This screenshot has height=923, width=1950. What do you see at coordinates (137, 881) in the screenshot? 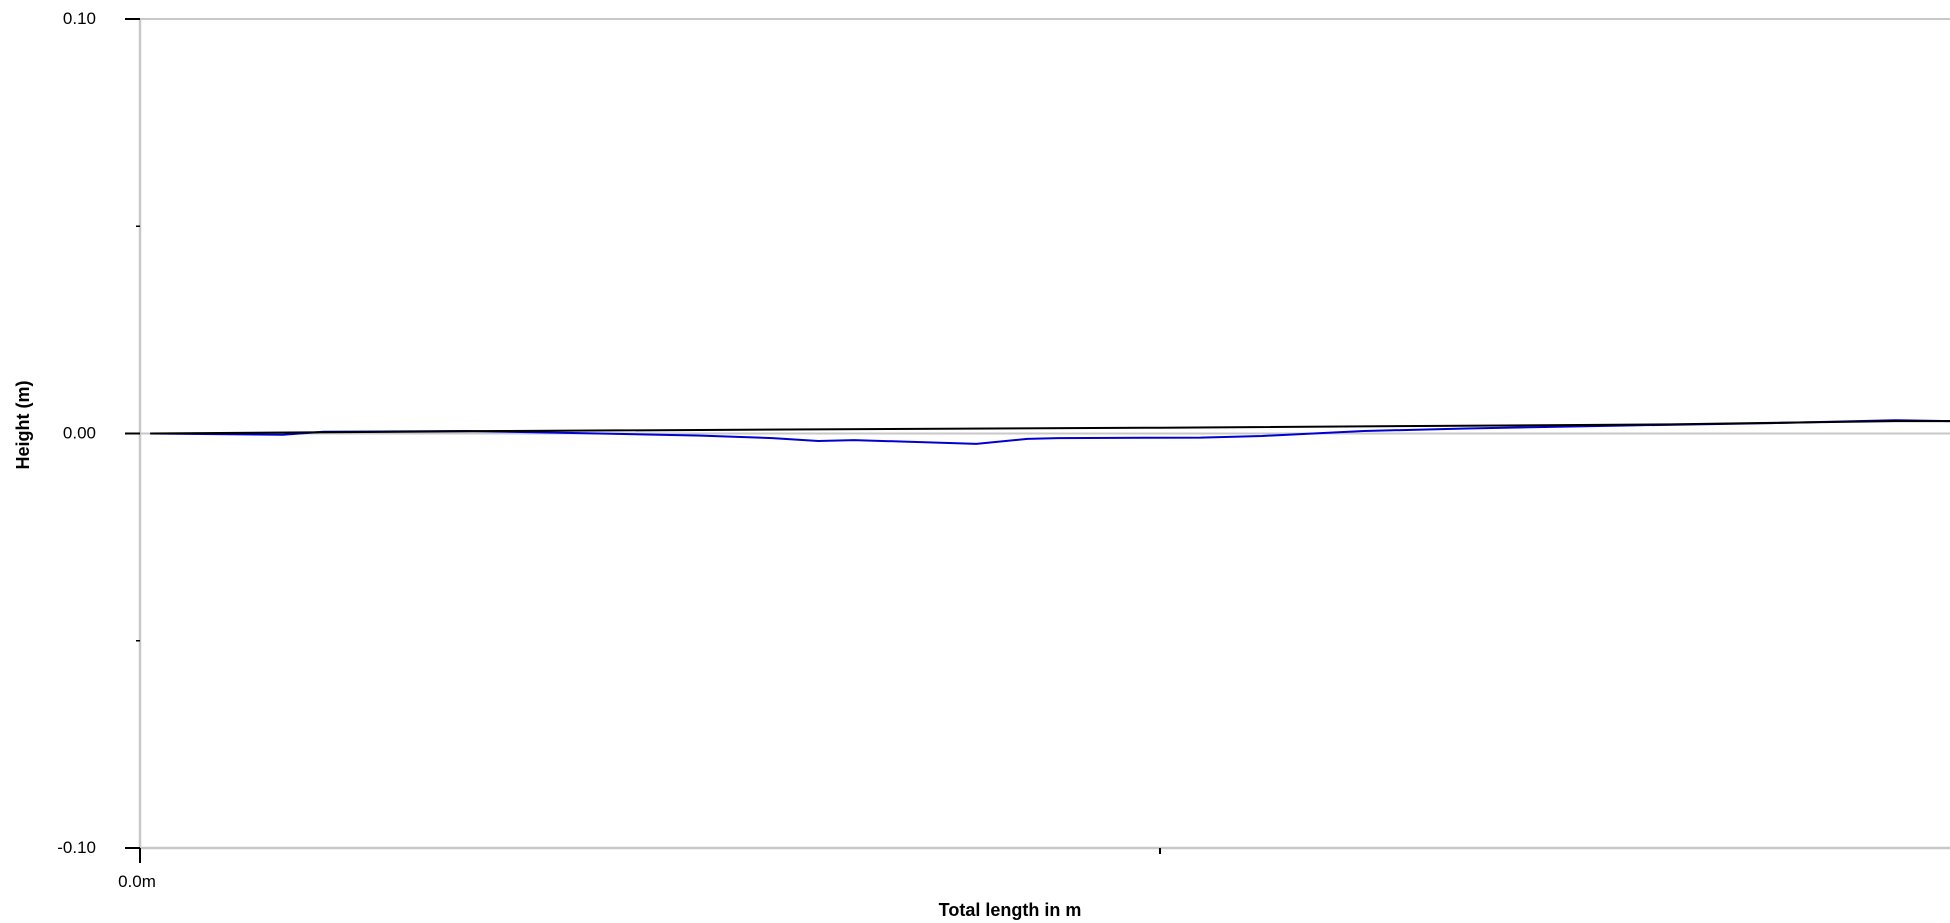
I see `x-tick-label-0: 0.0m` at bounding box center [137, 881].